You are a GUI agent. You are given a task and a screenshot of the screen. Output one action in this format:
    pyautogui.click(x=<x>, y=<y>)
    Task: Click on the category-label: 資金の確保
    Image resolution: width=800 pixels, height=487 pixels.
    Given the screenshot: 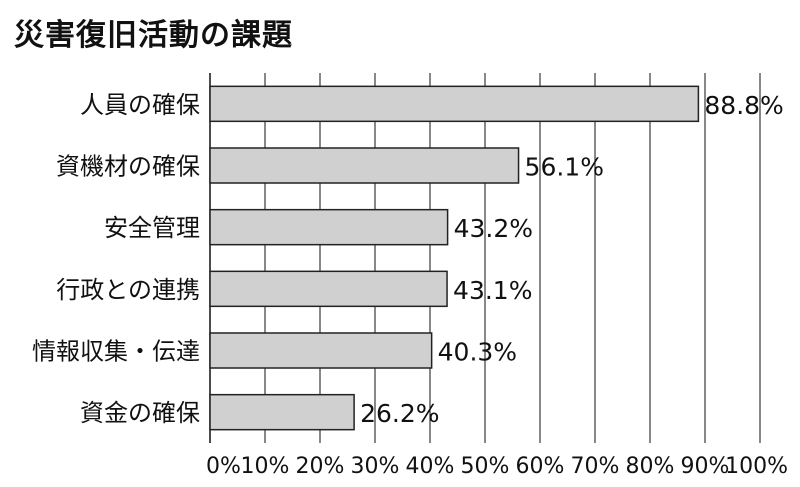 What is the action you would take?
    pyautogui.click(x=140, y=413)
    